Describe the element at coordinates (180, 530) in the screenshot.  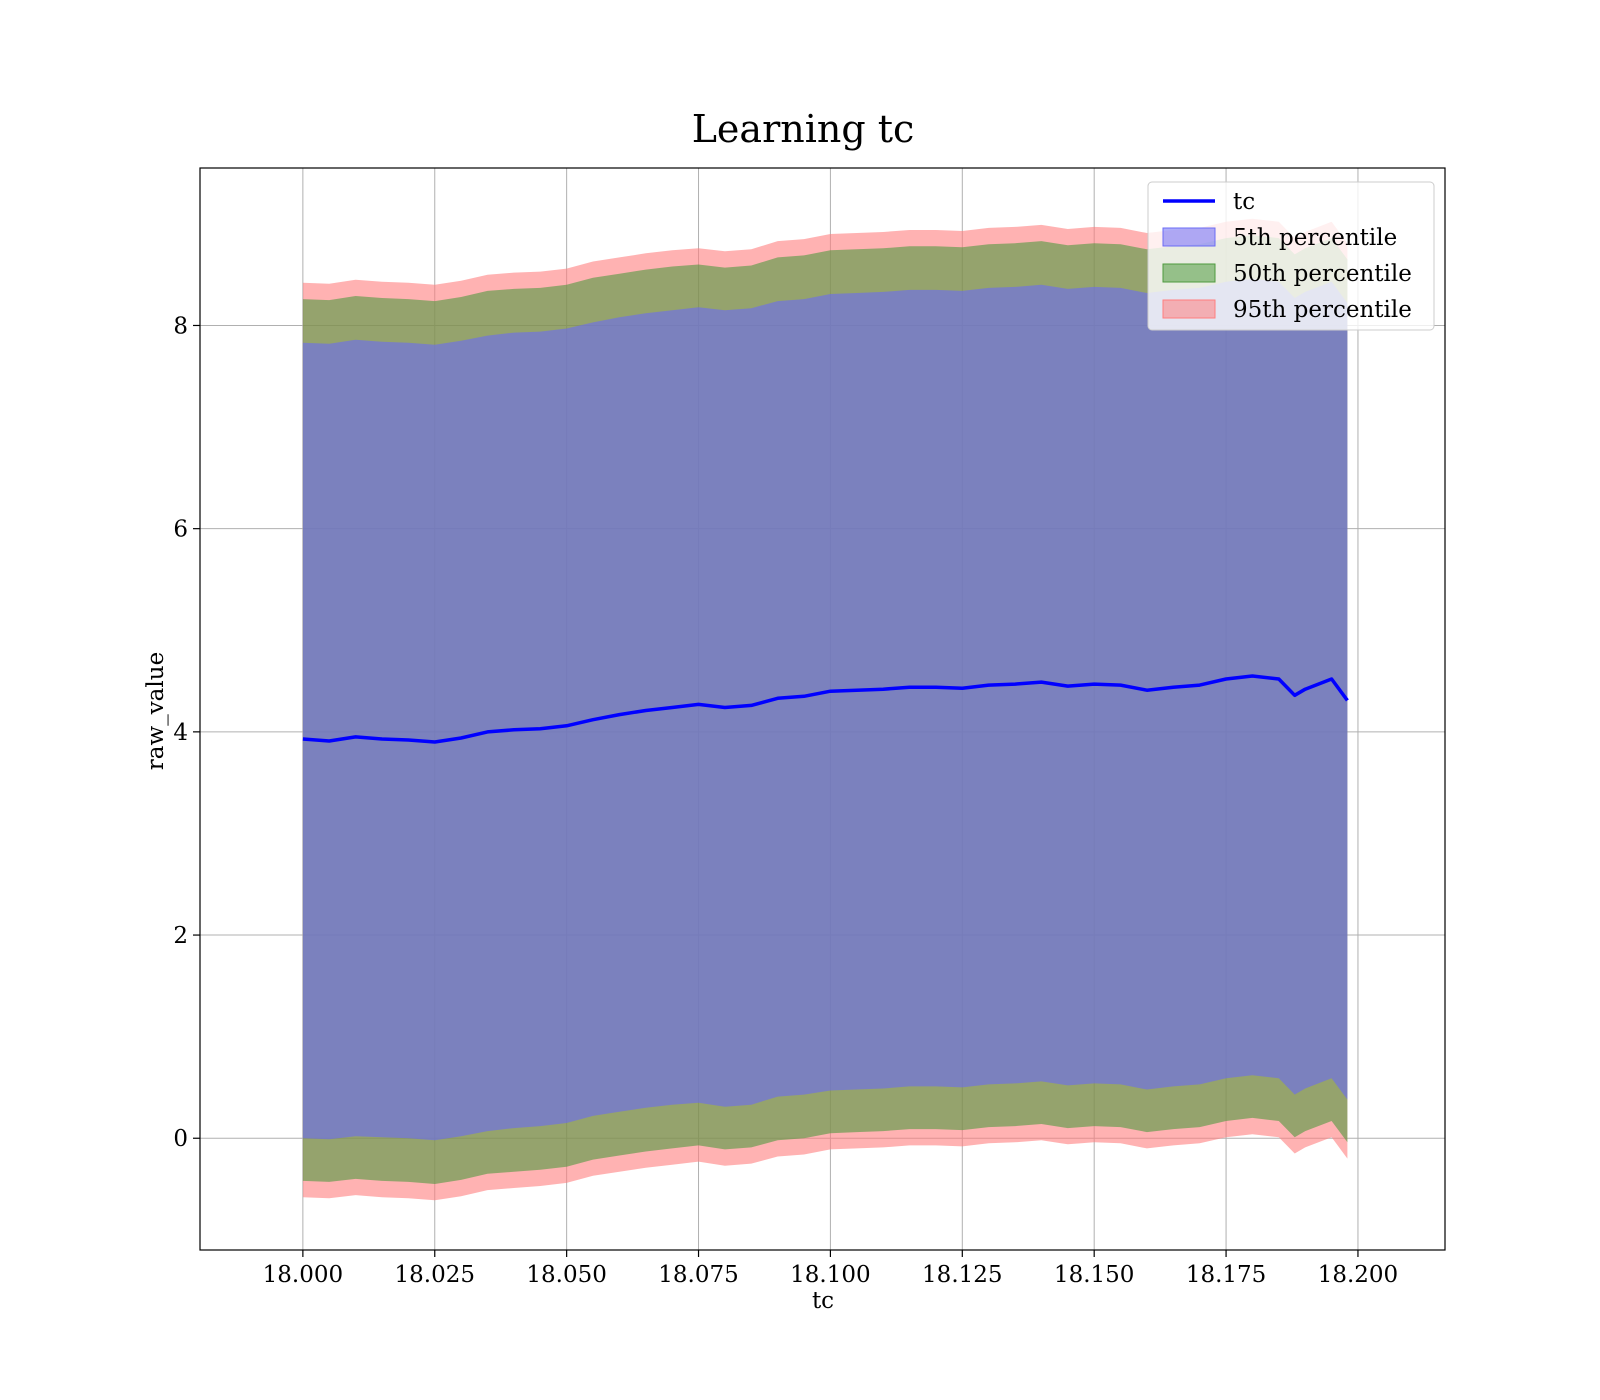
I see `y-tick-label: 6` at that location.